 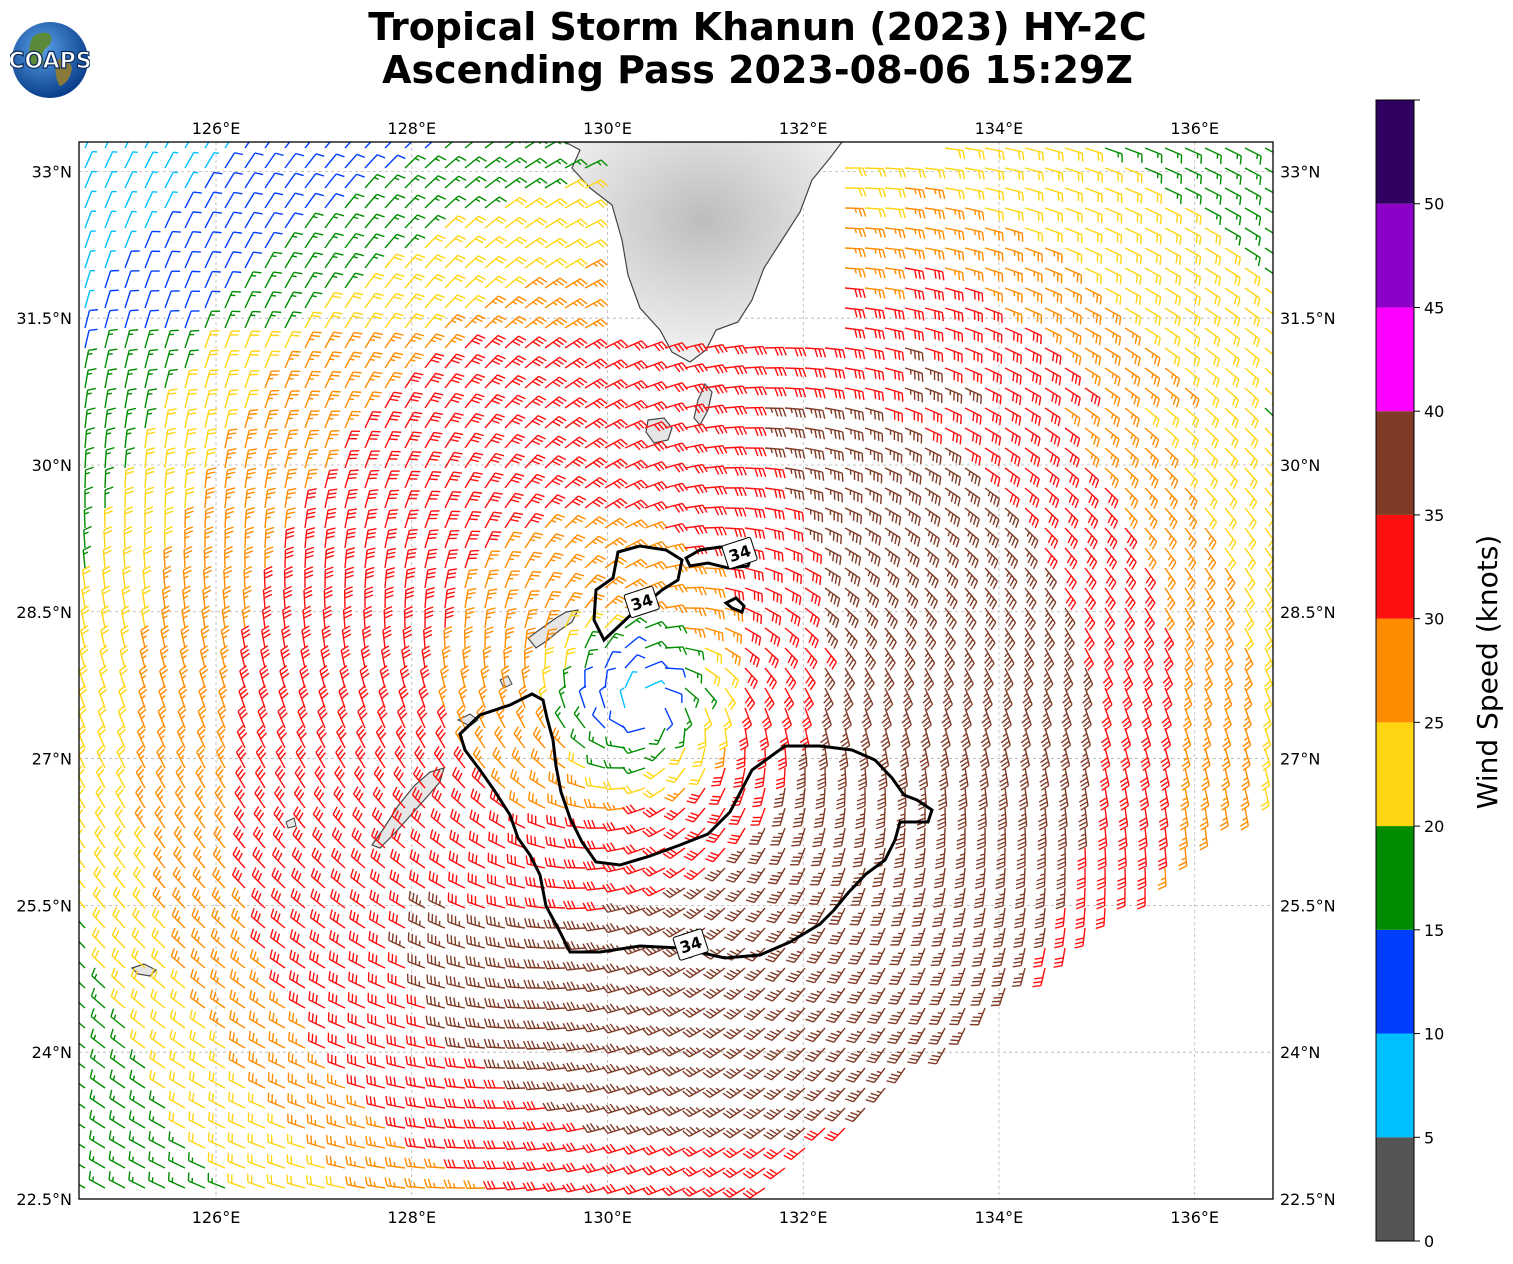 What do you see at coordinates (999, 128) in the screenshot?
I see `lon-tick-label-top: 134°E` at bounding box center [999, 128].